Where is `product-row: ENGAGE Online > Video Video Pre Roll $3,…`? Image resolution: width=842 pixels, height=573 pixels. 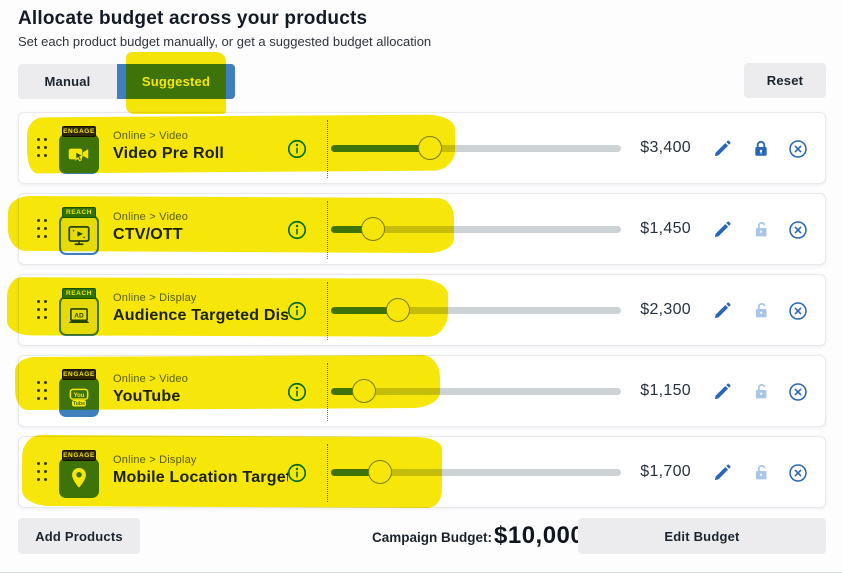 product-row: ENGAGE Online > Video Video Pre Roll $3,… is located at coordinates (422, 148).